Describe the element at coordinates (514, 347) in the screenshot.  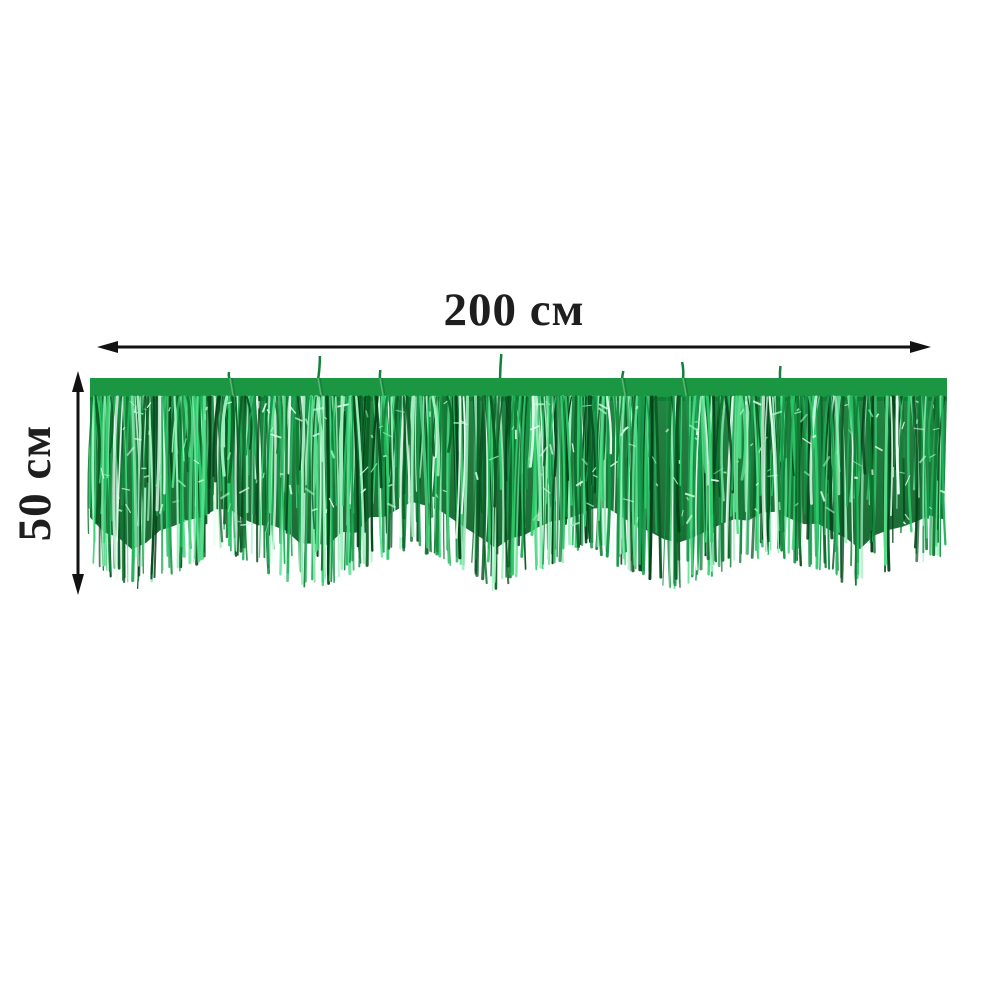
I see `width-dimension-arrow` at that location.